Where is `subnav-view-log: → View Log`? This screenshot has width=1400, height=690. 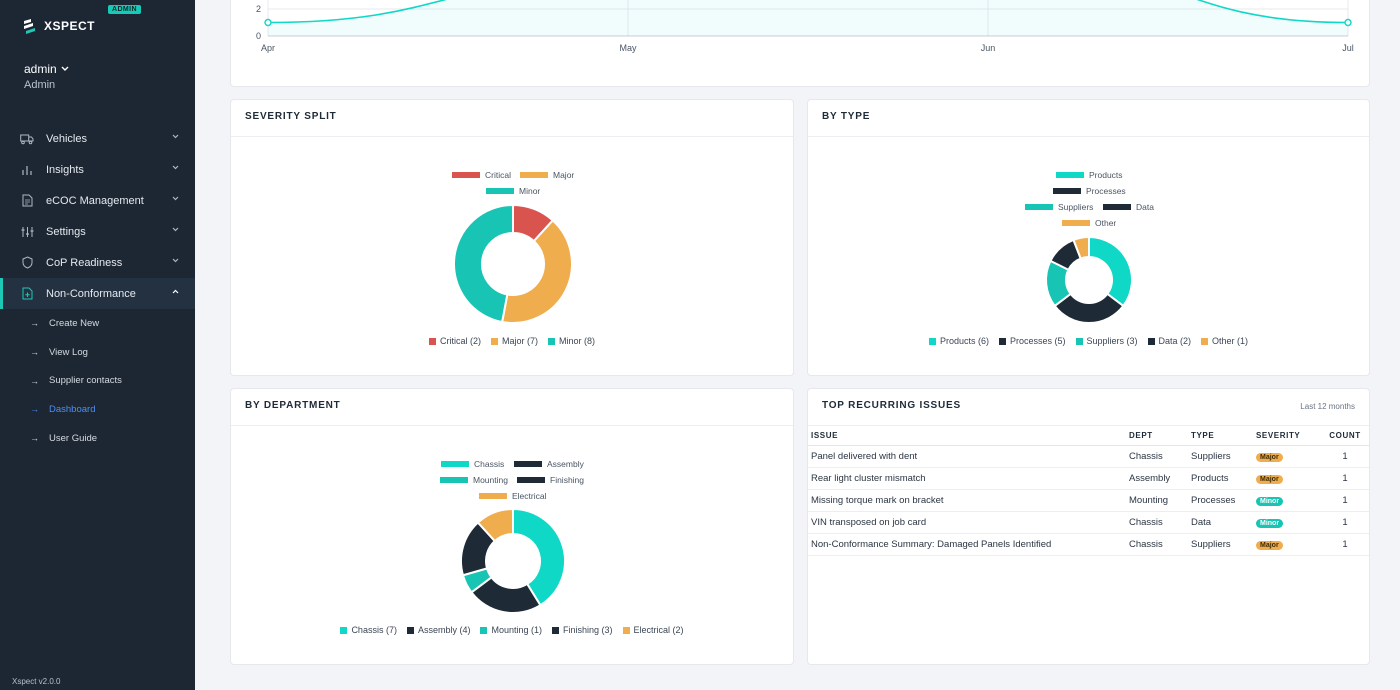 subnav-view-log: → View Log is located at coordinates (97, 352).